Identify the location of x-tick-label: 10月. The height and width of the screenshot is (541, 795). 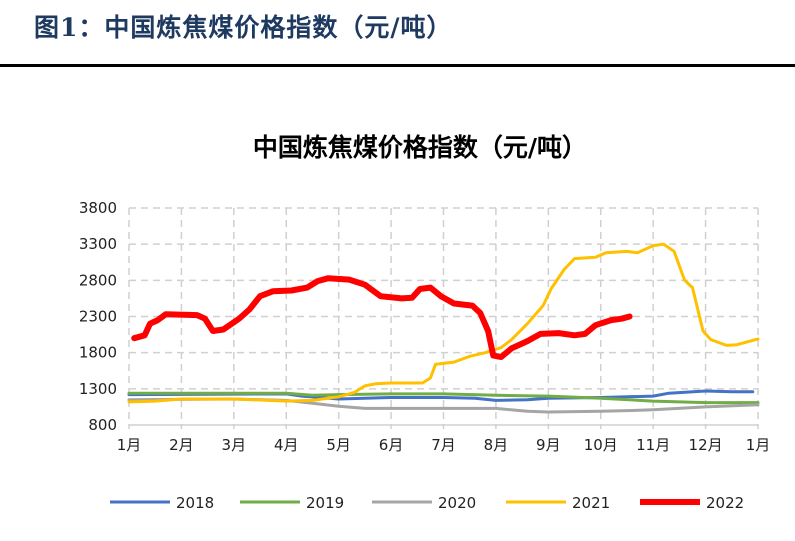
(601, 445).